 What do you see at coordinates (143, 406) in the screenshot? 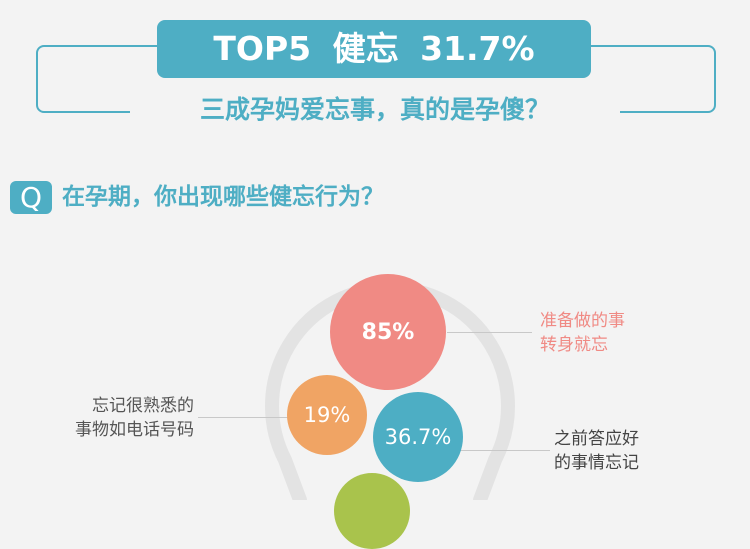
I see `label-line: 忘记很熟悉的` at bounding box center [143, 406].